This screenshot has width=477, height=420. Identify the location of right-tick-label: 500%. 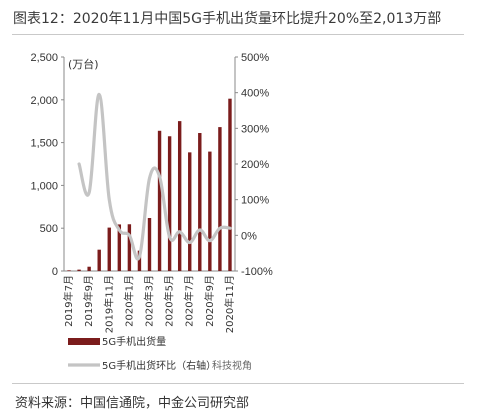
(255, 58).